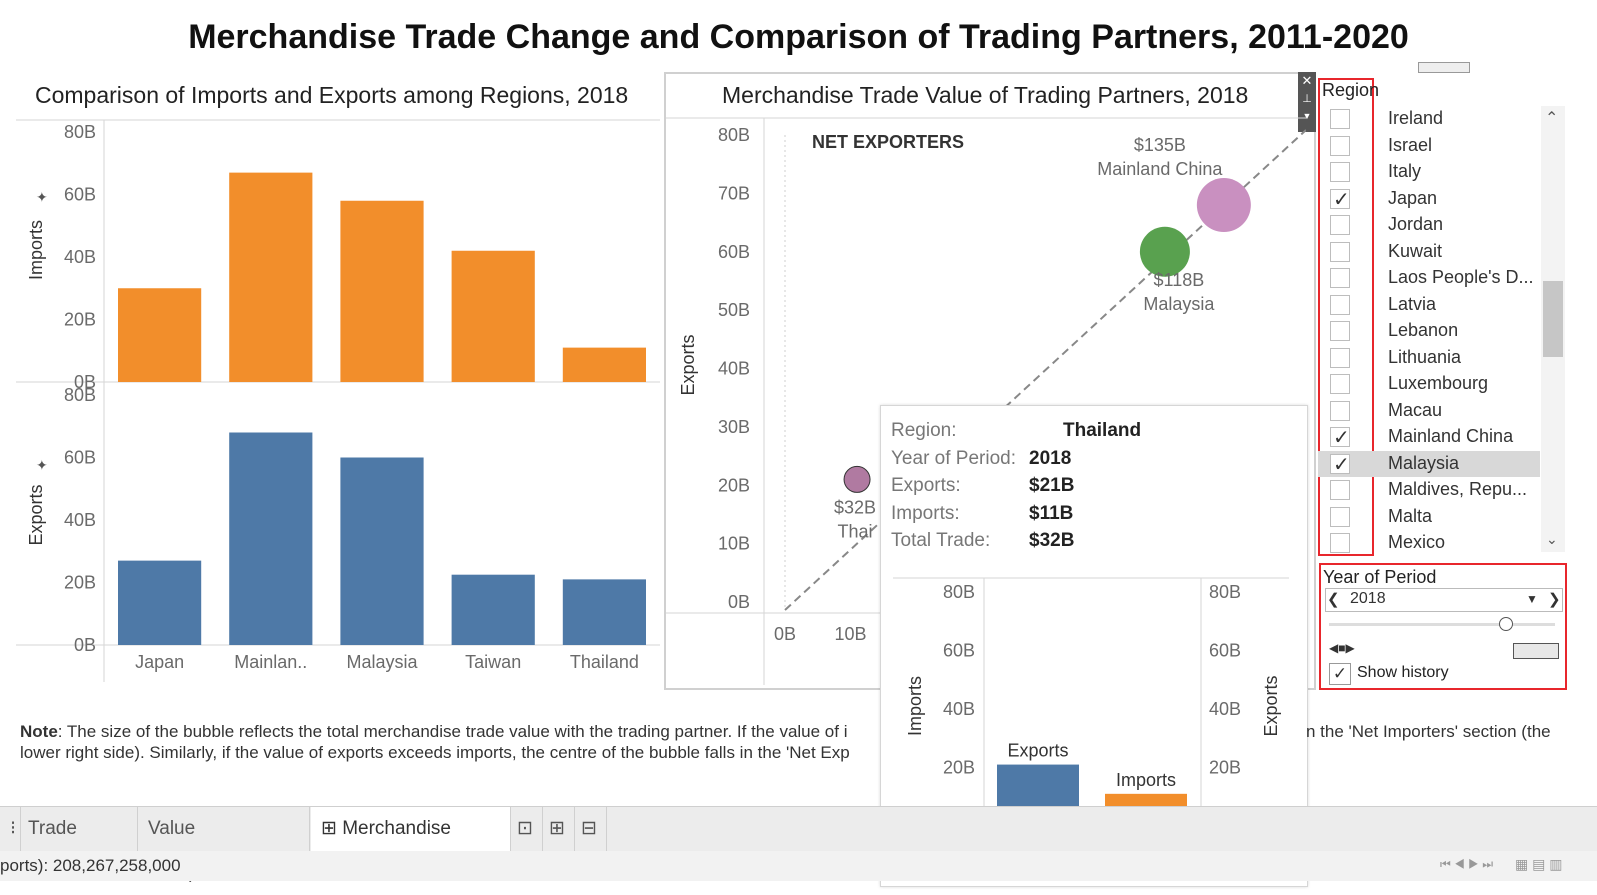 This screenshot has height=895, width=1597. Describe the element at coordinates (1351, 90) in the screenshot. I see `region-filter-title: Region` at that location.